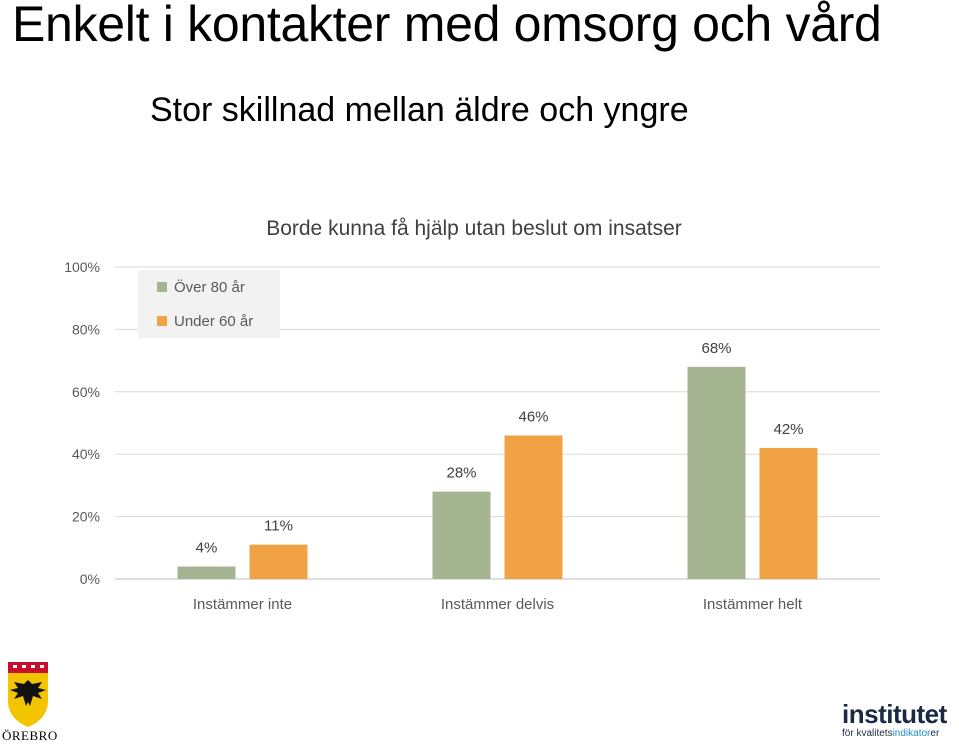  I want to click on orebro-logo-text: ÖREBRO, so click(30, 735).